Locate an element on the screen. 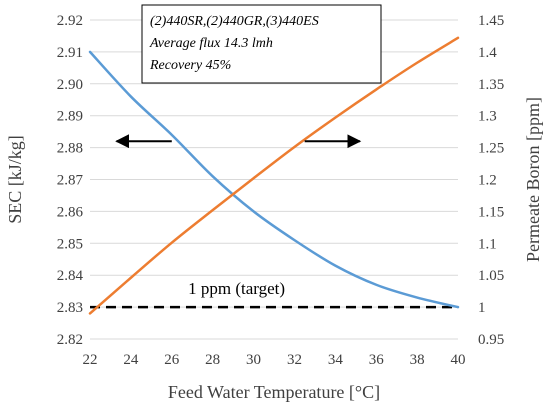  left-y-tick-label: 2.82 is located at coordinates (70, 340).